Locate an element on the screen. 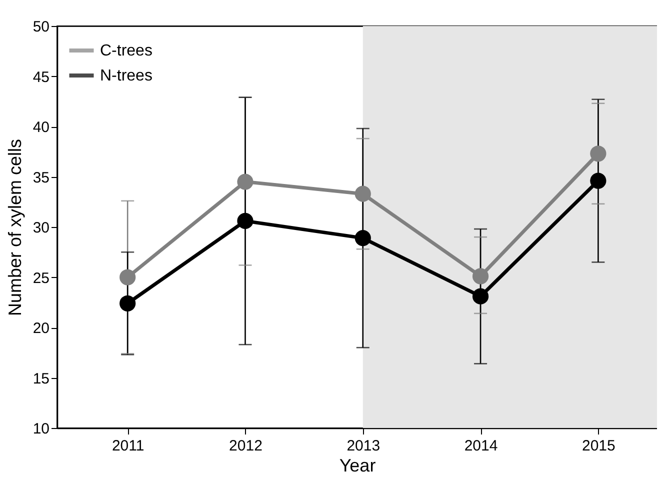 The height and width of the screenshot is (502, 663). y-axis-title: Number of xylem cells is located at coordinates (14, 227).